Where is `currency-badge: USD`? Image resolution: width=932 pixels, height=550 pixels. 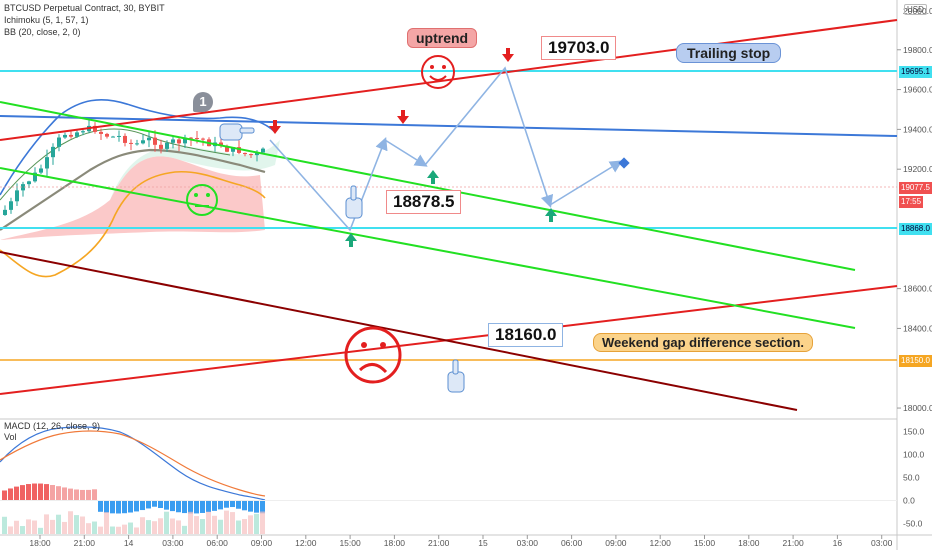
currency-badge: USD is located at coordinates (915, 9).